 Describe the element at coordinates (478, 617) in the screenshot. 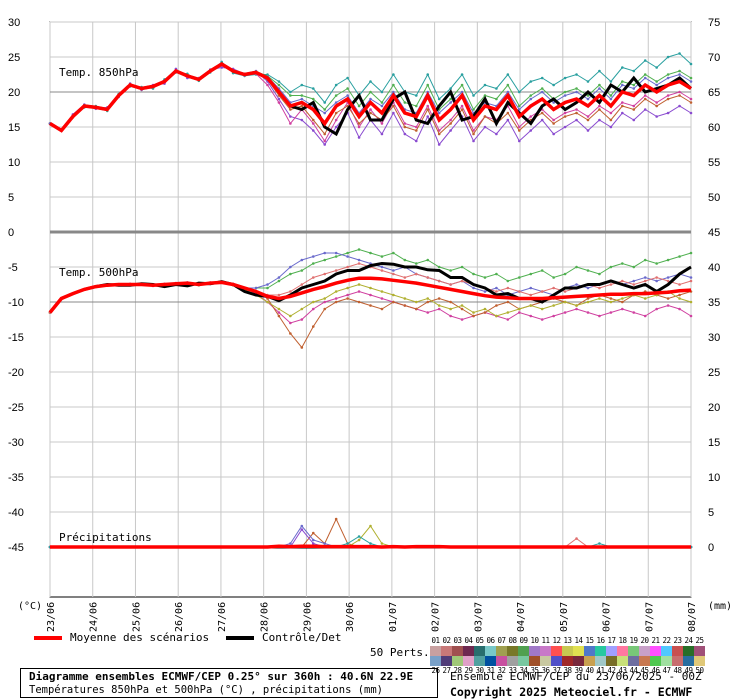

I see `x-tick-label: 03/07` at that location.